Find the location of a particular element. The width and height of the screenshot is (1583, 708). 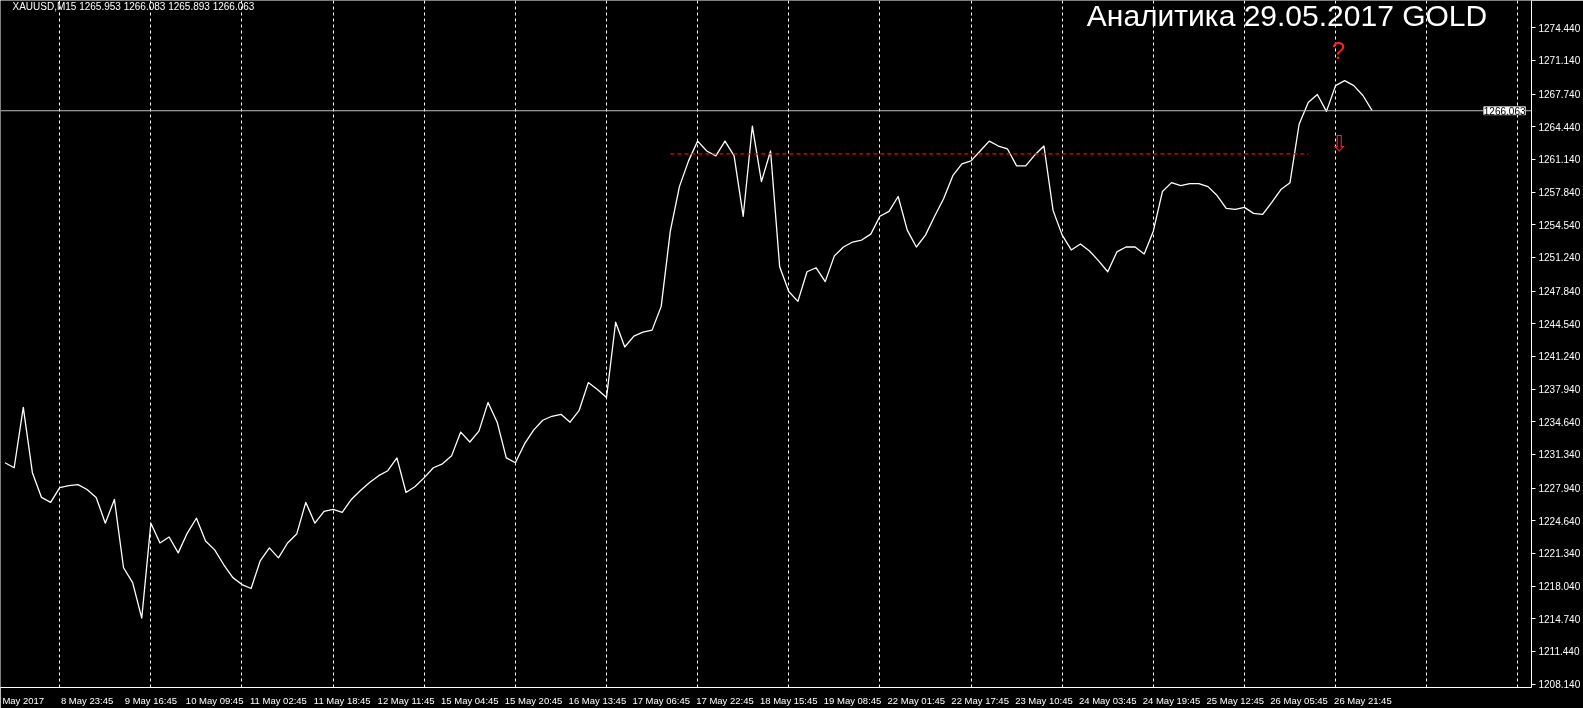

y-tick-label: 1224.640 is located at coordinates (1559, 521).